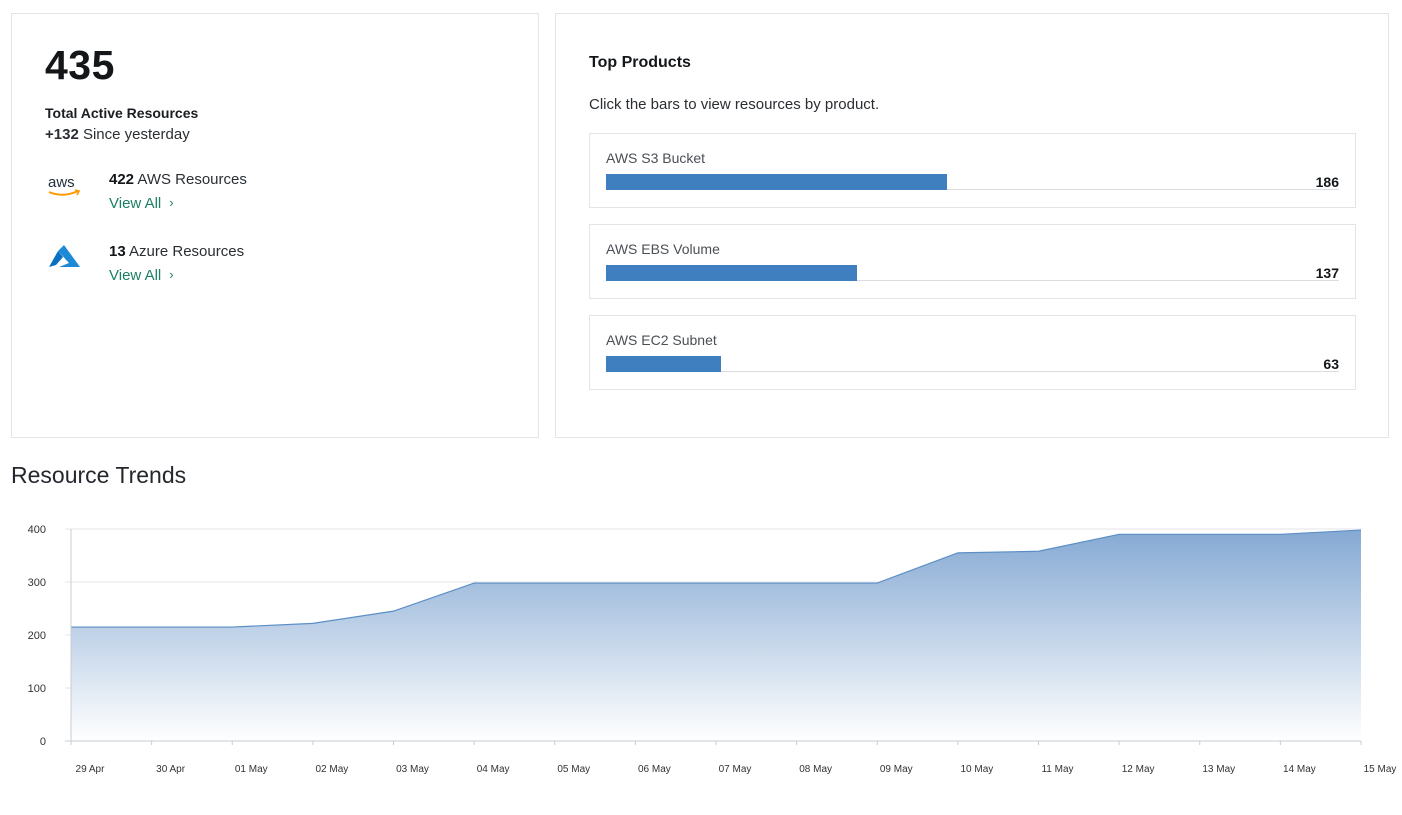 The image size is (1402, 815). Describe the element at coordinates (1327, 182) in the screenshot. I see `product-value: 186` at that location.